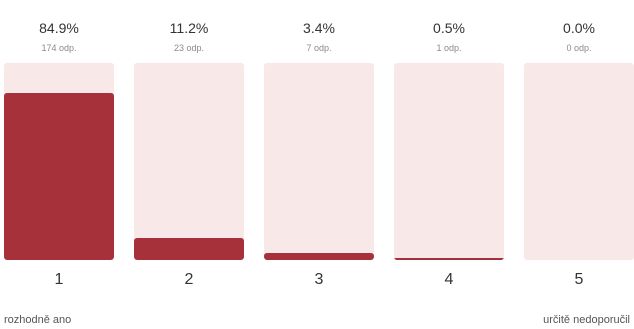 This screenshot has width=634, height=329. What do you see at coordinates (449, 279) in the screenshot?
I see `option-number: 4` at bounding box center [449, 279].